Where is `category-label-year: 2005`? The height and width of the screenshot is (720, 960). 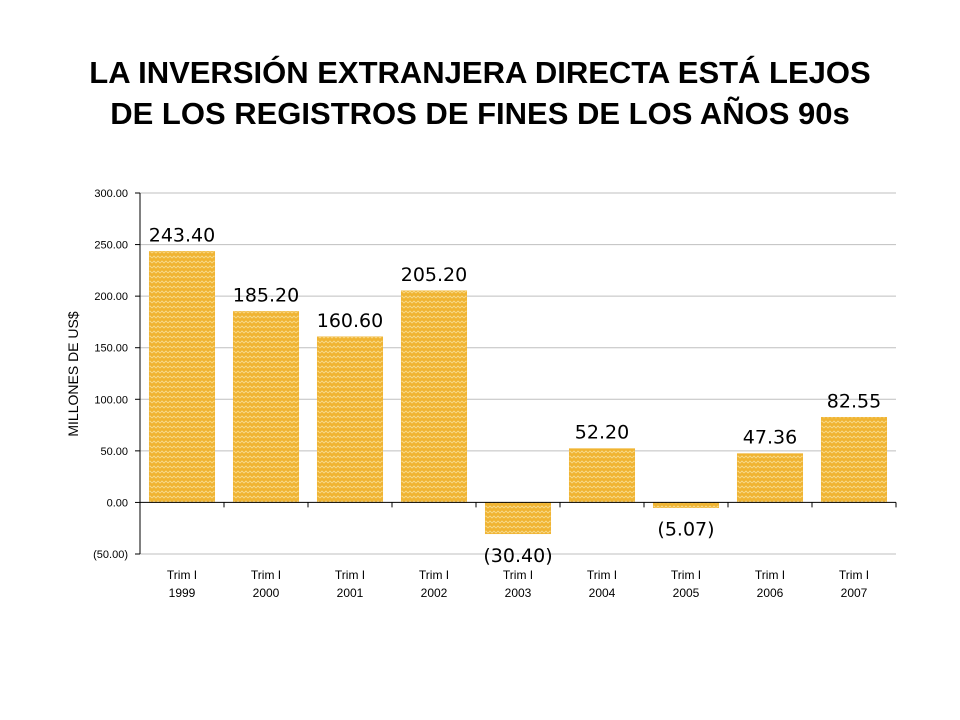 category-label-year: 2005 is located at coordinates (686, 593).